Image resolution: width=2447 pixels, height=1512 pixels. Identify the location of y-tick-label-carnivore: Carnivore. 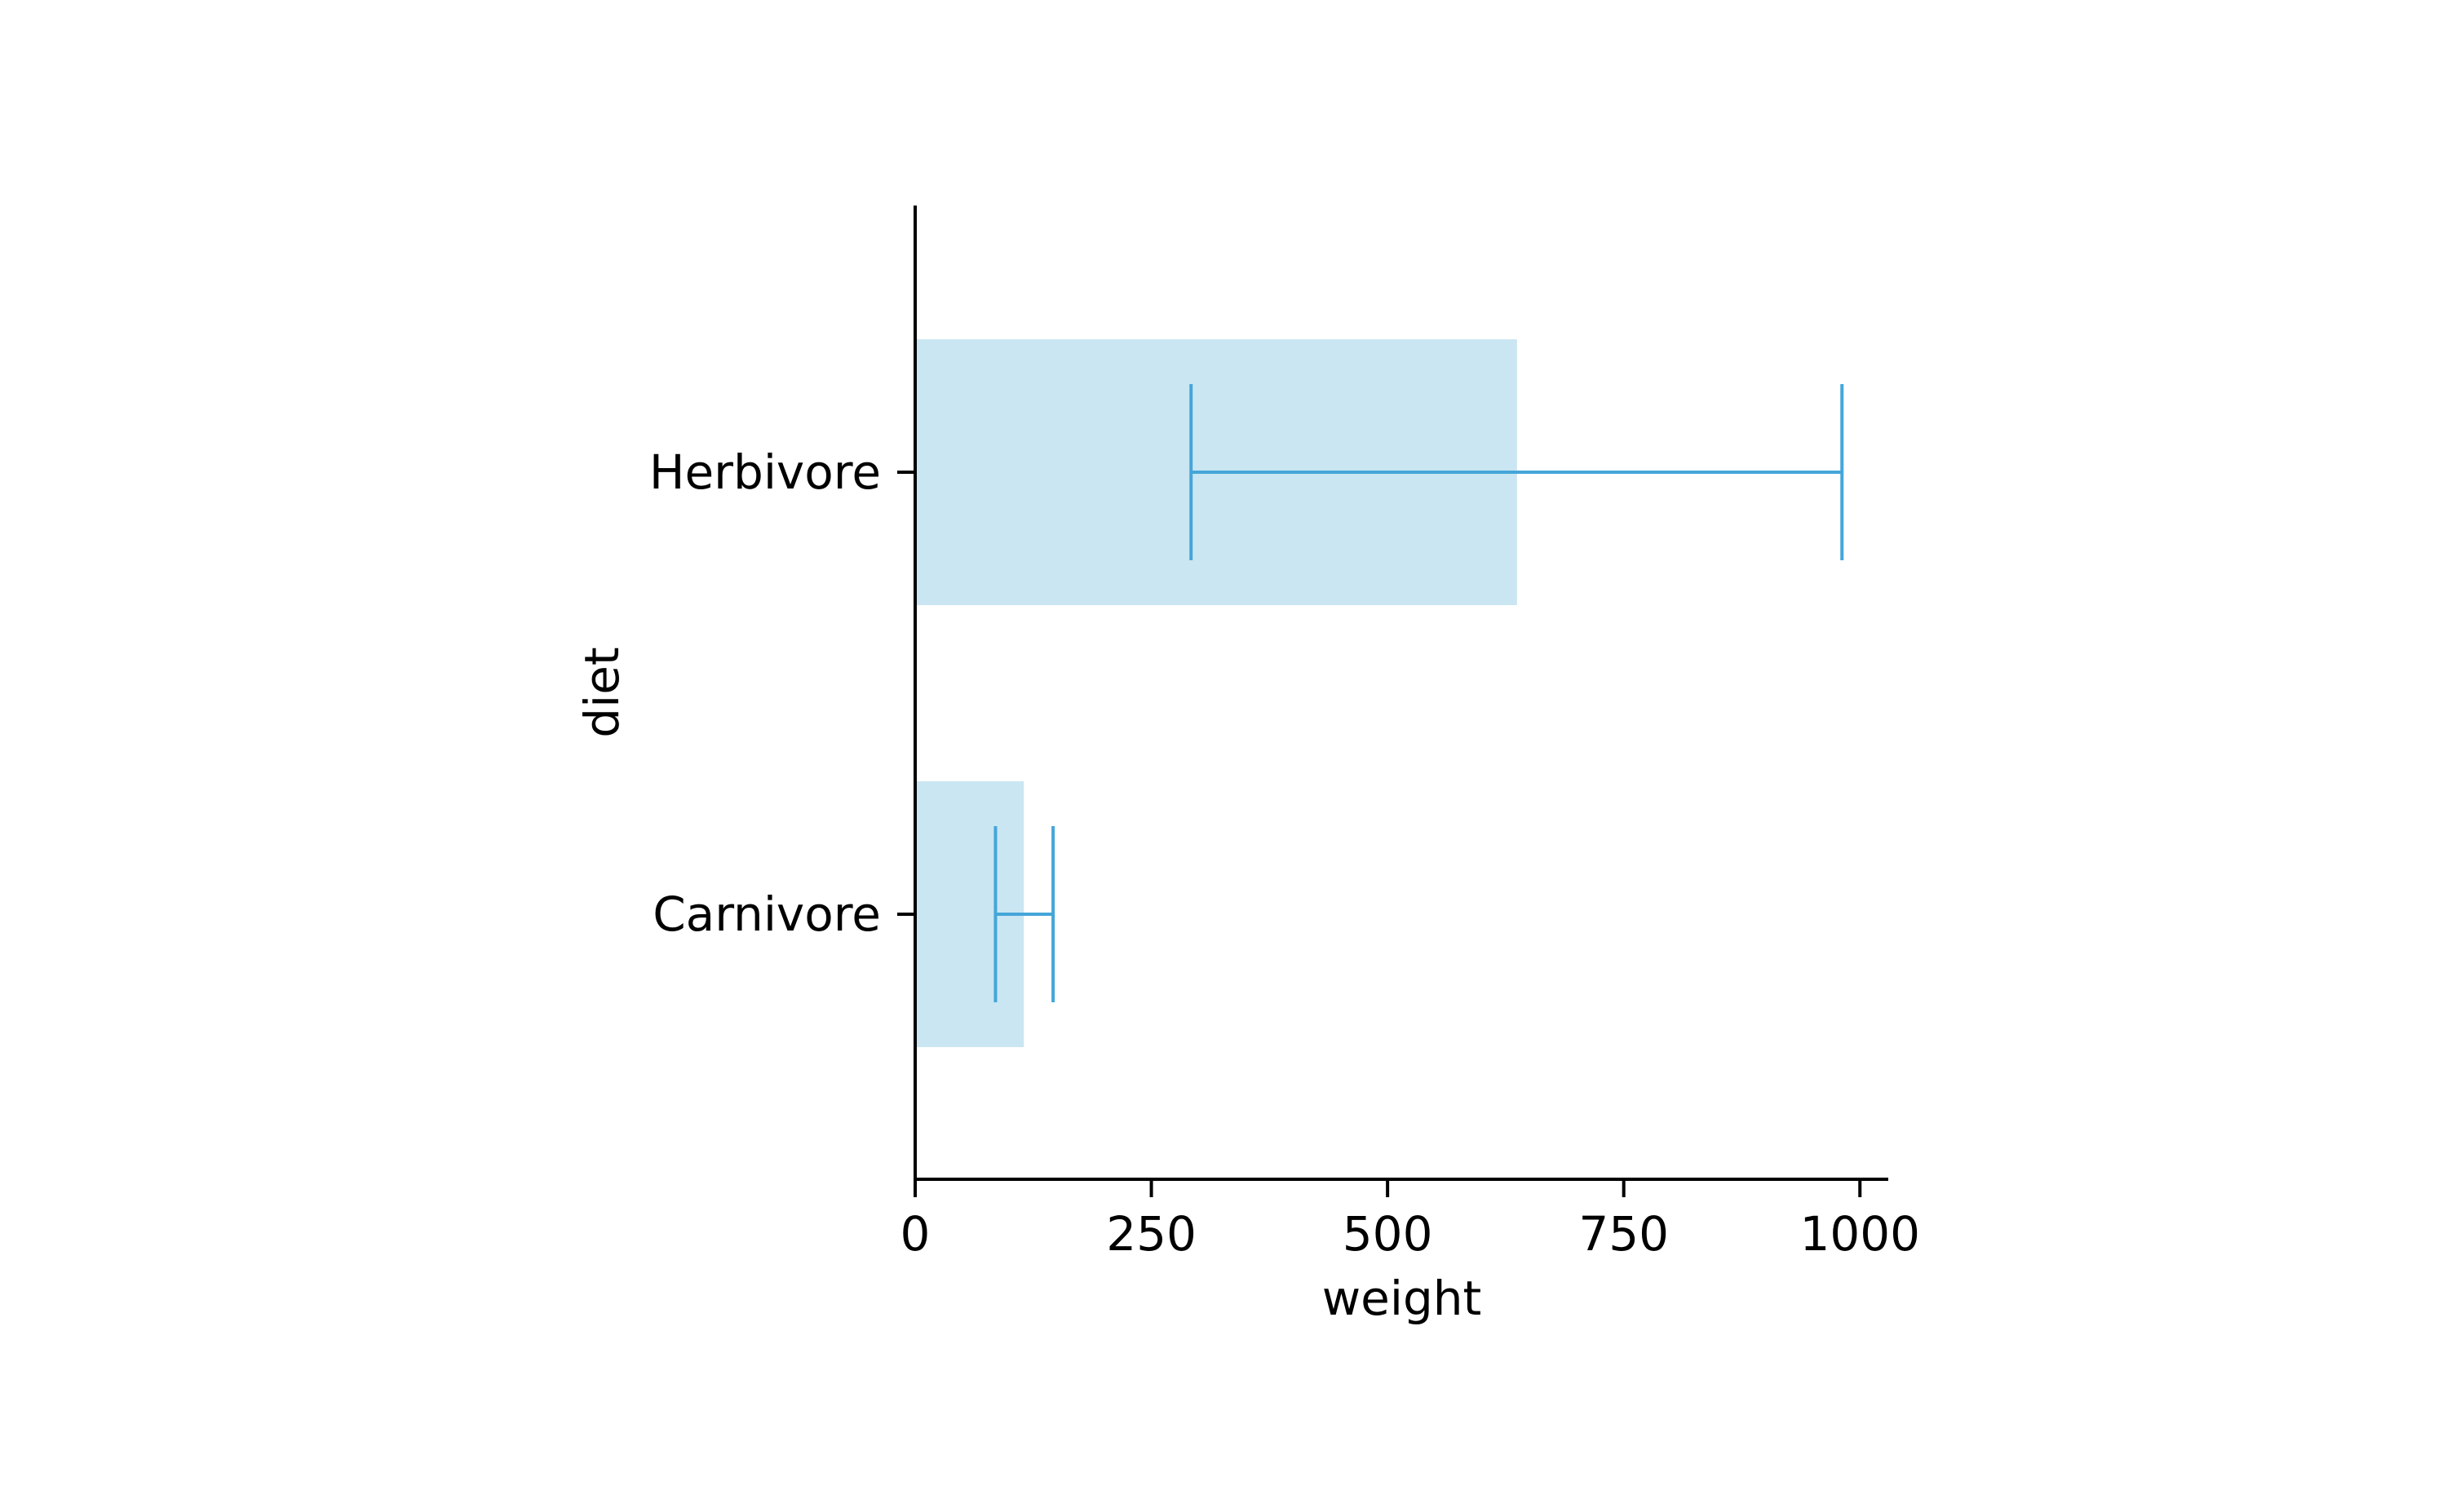
(767, 914).